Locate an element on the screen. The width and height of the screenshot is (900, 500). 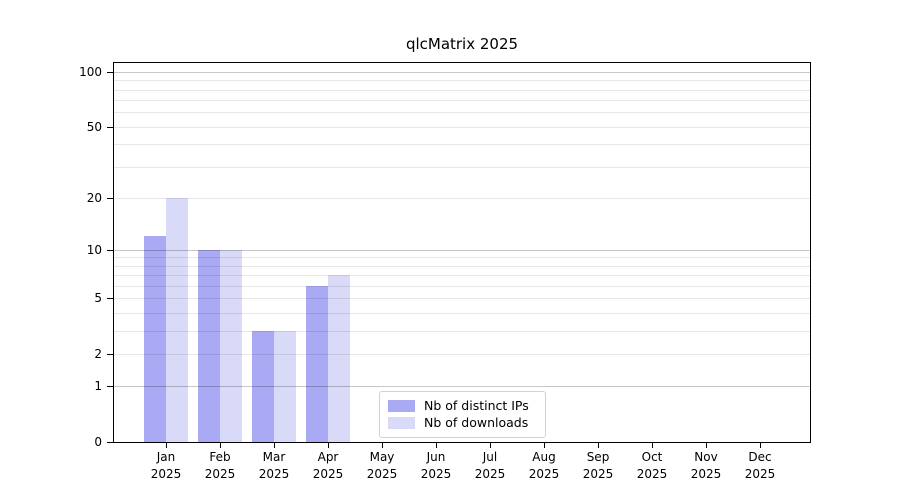
bar-nb-of-distinct-ips-jan is located at coordinates (155, 339).